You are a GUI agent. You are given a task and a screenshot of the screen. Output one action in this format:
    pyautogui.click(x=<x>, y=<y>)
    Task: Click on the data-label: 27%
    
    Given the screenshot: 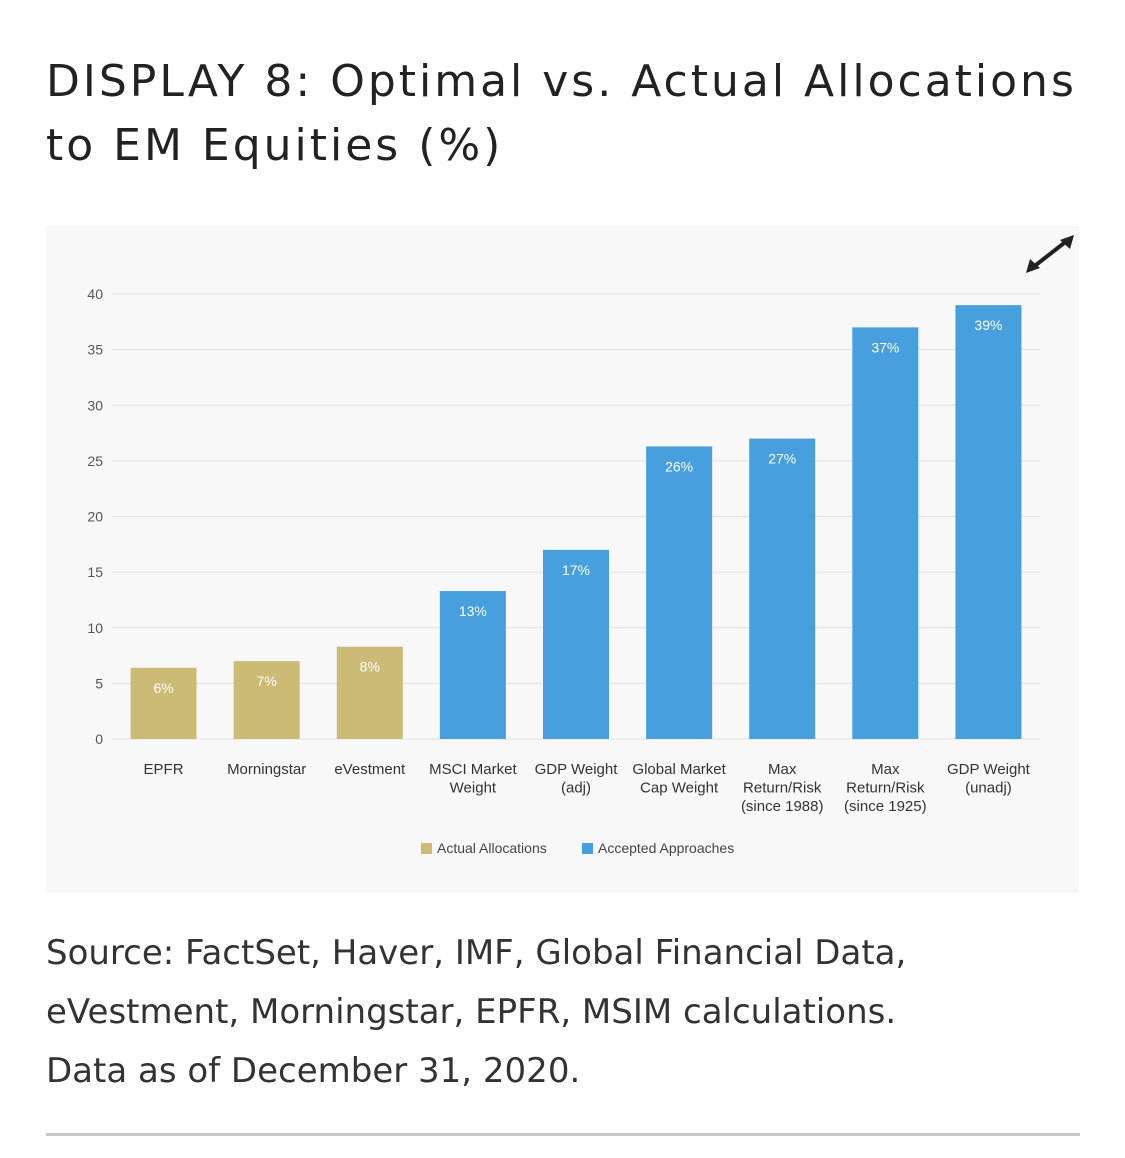 What is the action you would take?
    pyautogui.click(x=782, y=459)
    